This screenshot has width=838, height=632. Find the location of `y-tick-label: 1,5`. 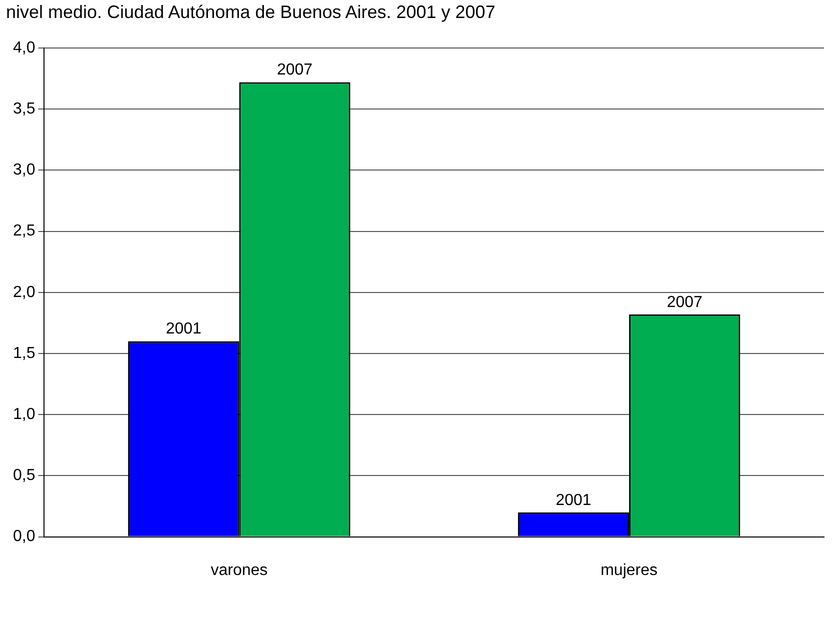

y-tick-label: 1,5 is located at coordinates (24, 353).